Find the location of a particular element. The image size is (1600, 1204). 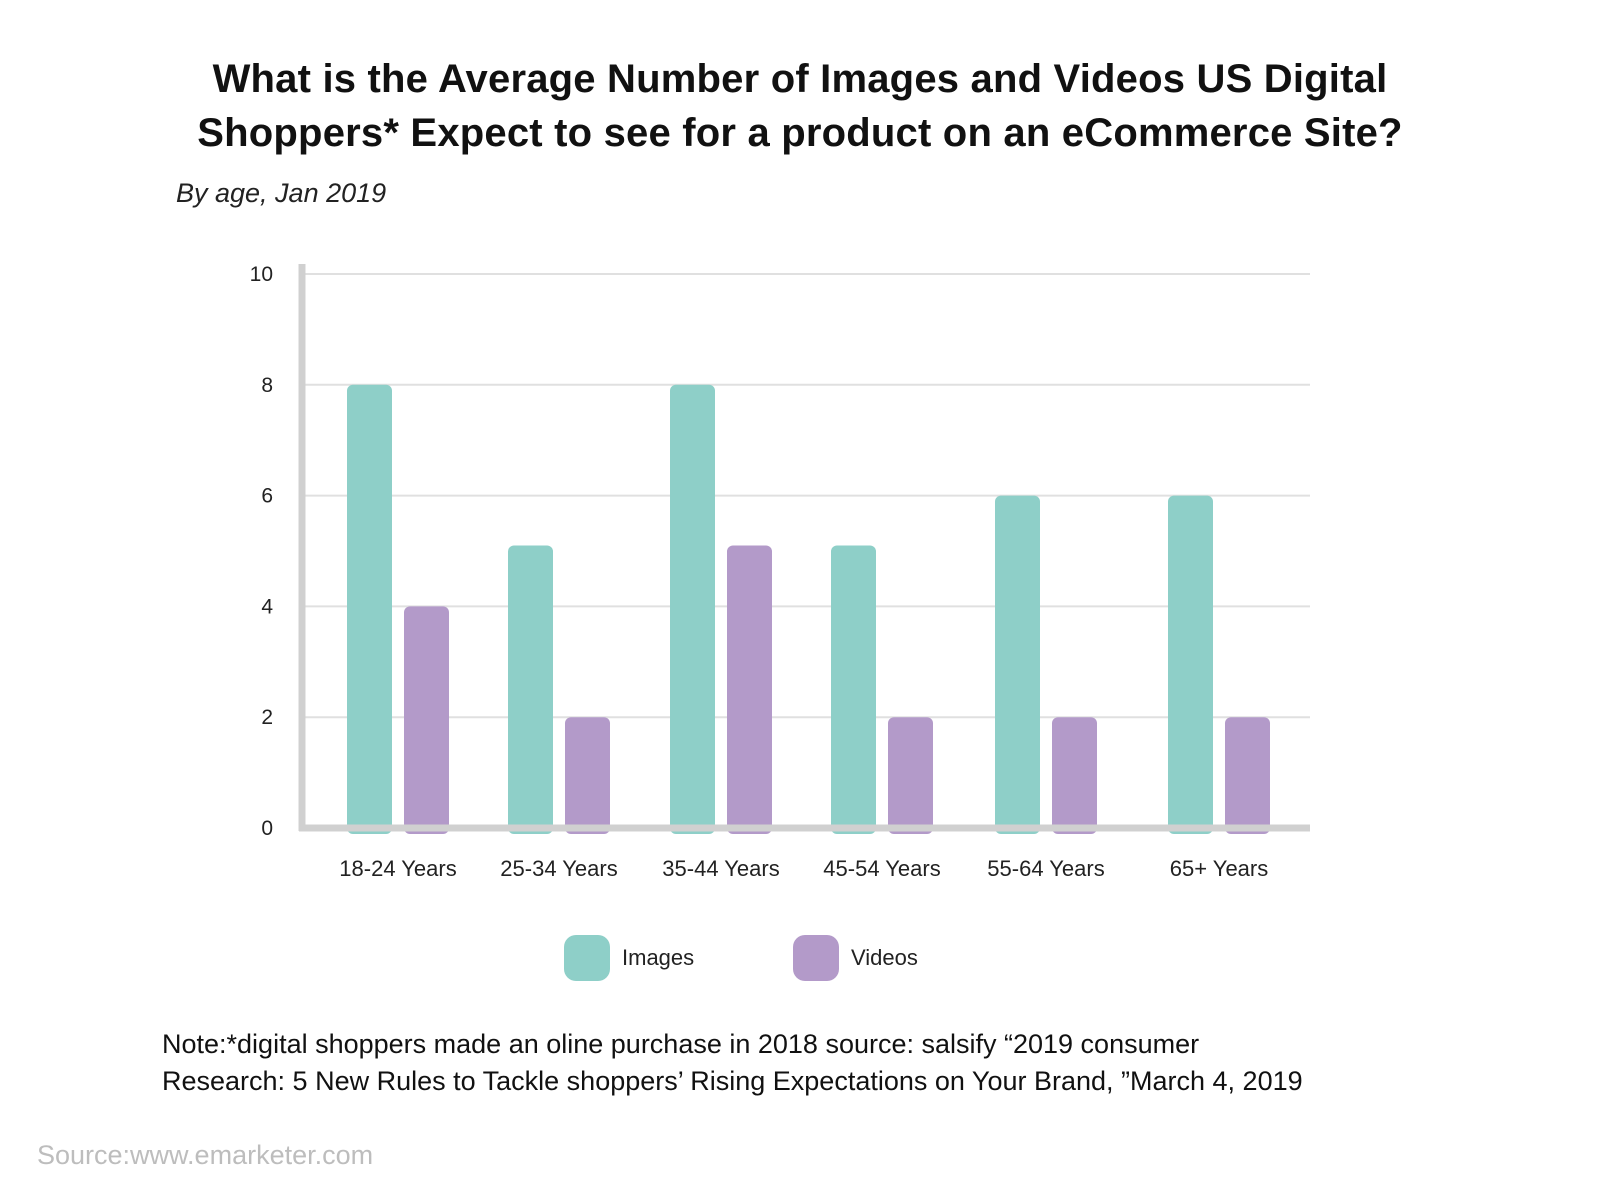

y-tick-label-8: 8 is located at coordinates (267, 385).